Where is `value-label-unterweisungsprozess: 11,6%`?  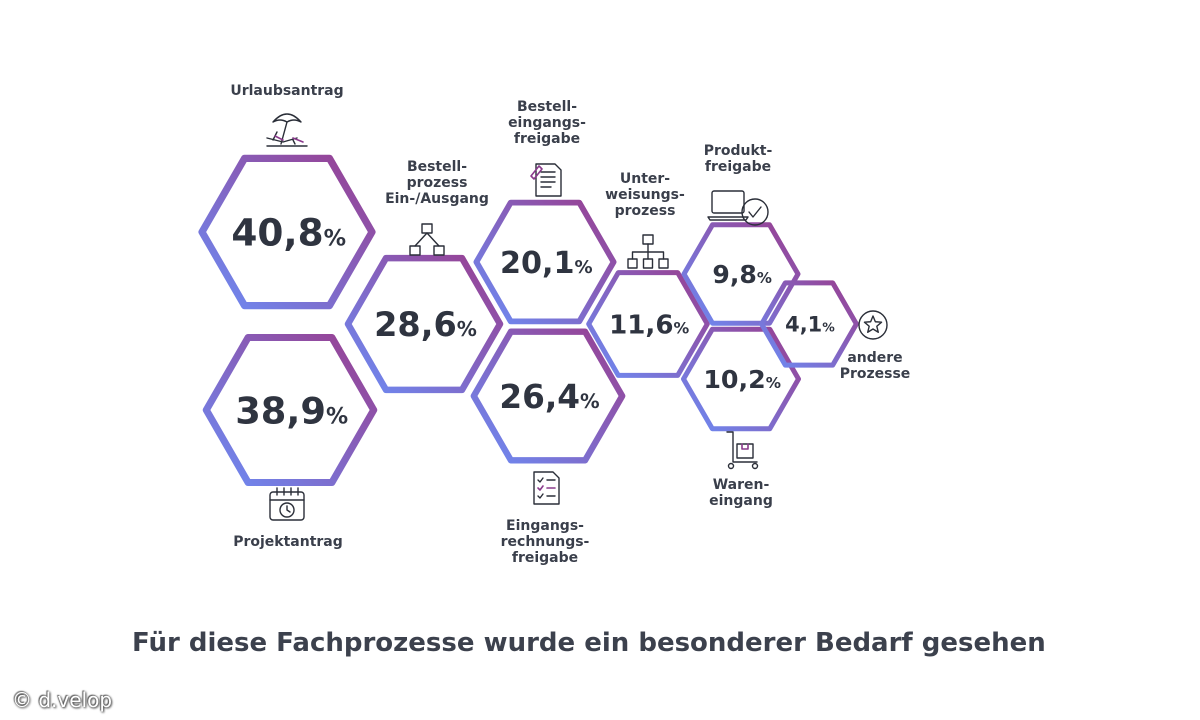 value-label-unterweisungsprozess: 11,6% is located at coordinates (649, 325).